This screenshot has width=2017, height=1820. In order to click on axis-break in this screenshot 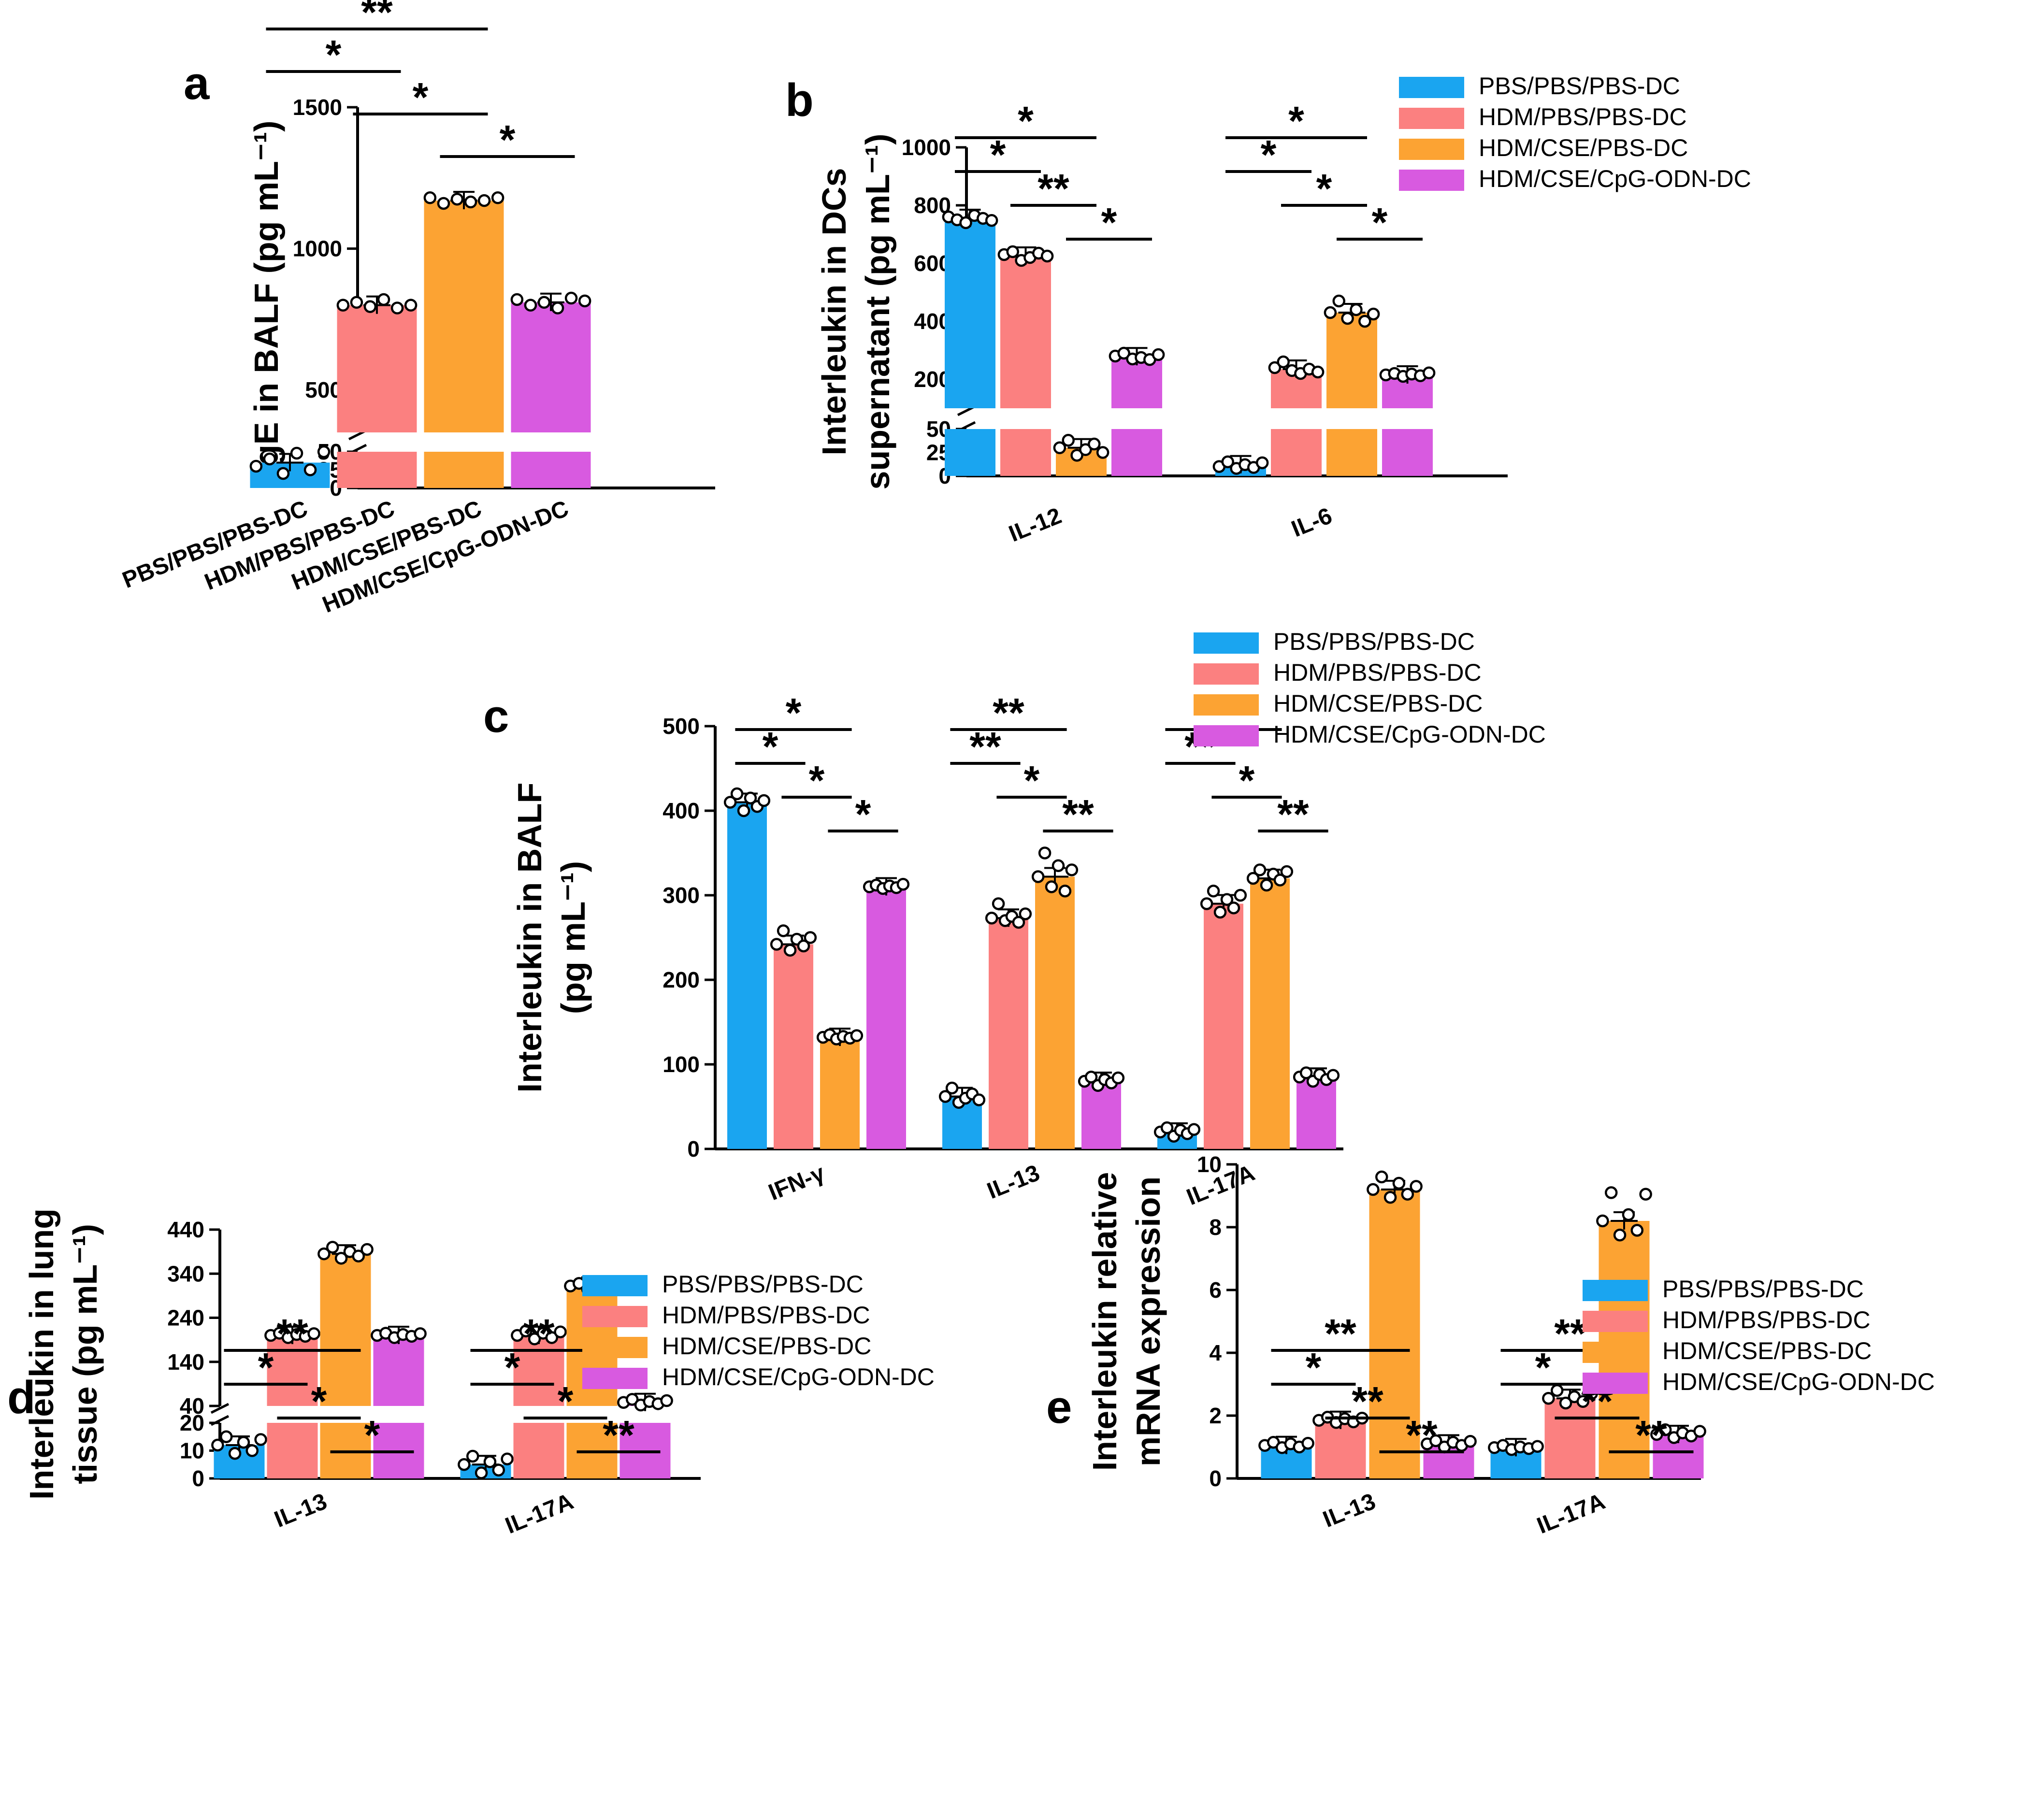, I will do `click(220, 1409)`.